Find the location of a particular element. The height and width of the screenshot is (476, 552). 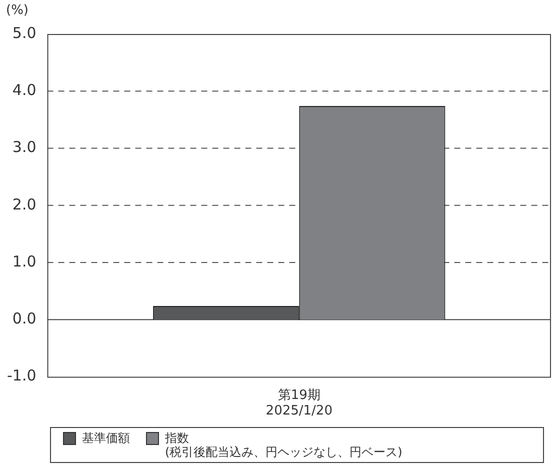

y-tick-label: 1.0 is located at coordinates (24, 261).